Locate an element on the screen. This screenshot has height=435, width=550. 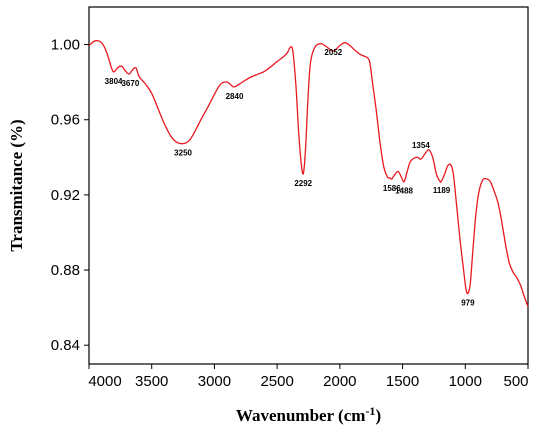
x-tick-label: 2500 is located at coordinates (276, 381).